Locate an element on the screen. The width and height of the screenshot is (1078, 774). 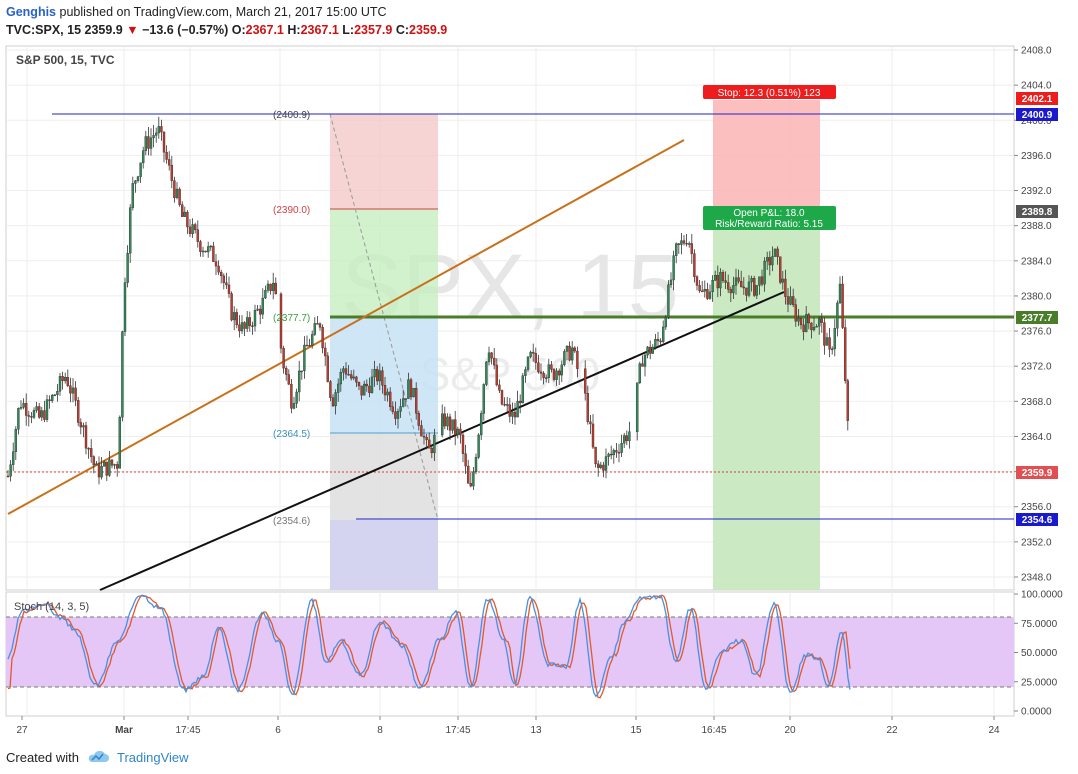
pnl-line-1: Open P&L: 18.0 is located at coordinates (769, 213).